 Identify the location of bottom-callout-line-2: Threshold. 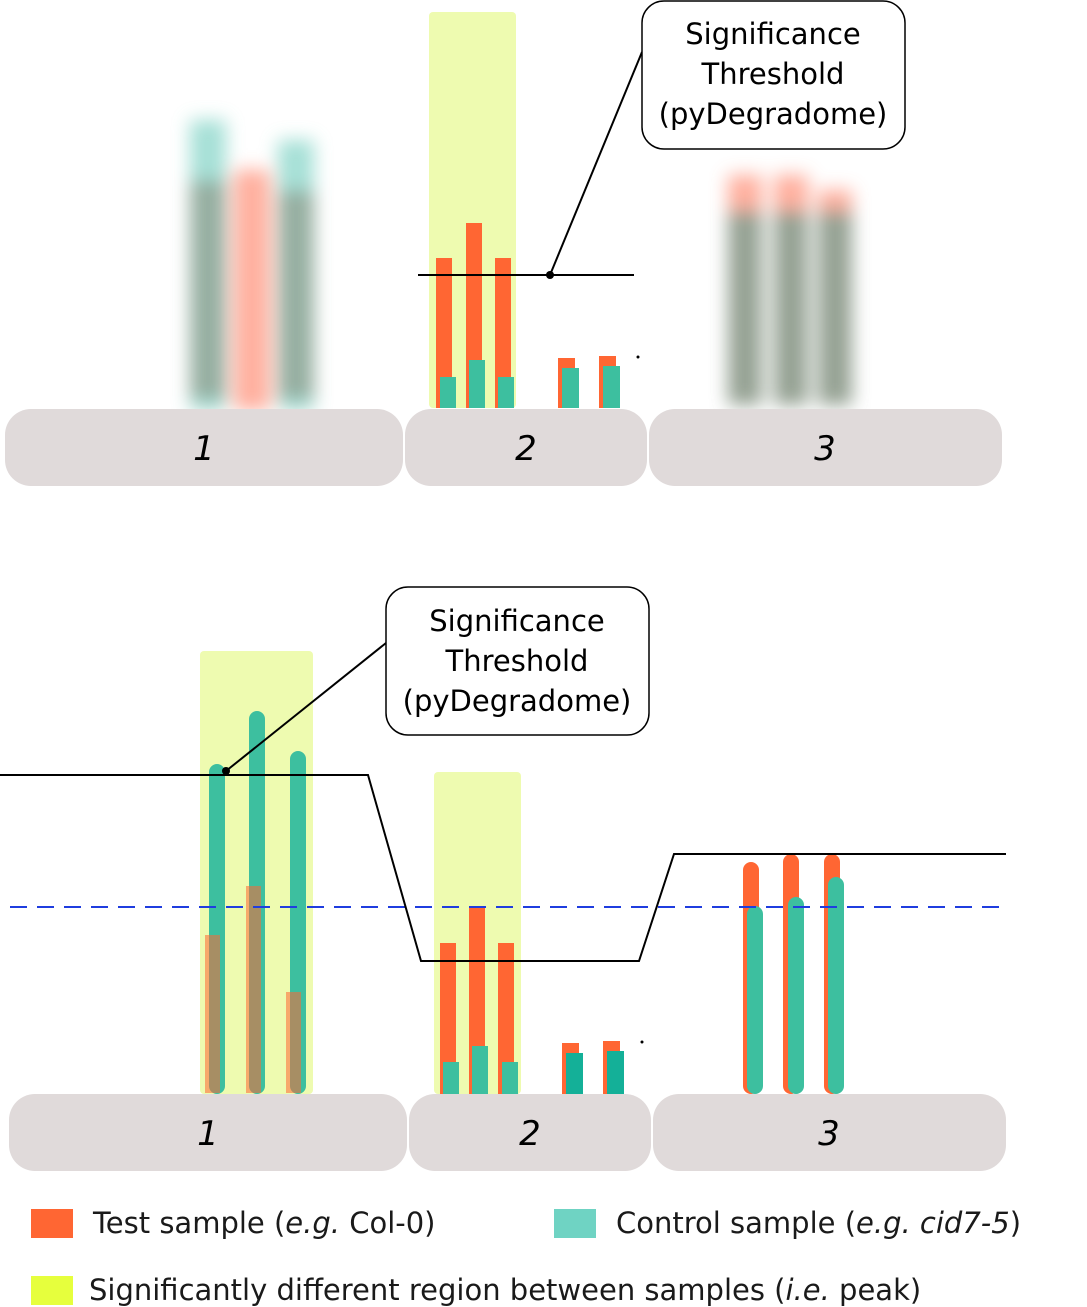
(517, 661).